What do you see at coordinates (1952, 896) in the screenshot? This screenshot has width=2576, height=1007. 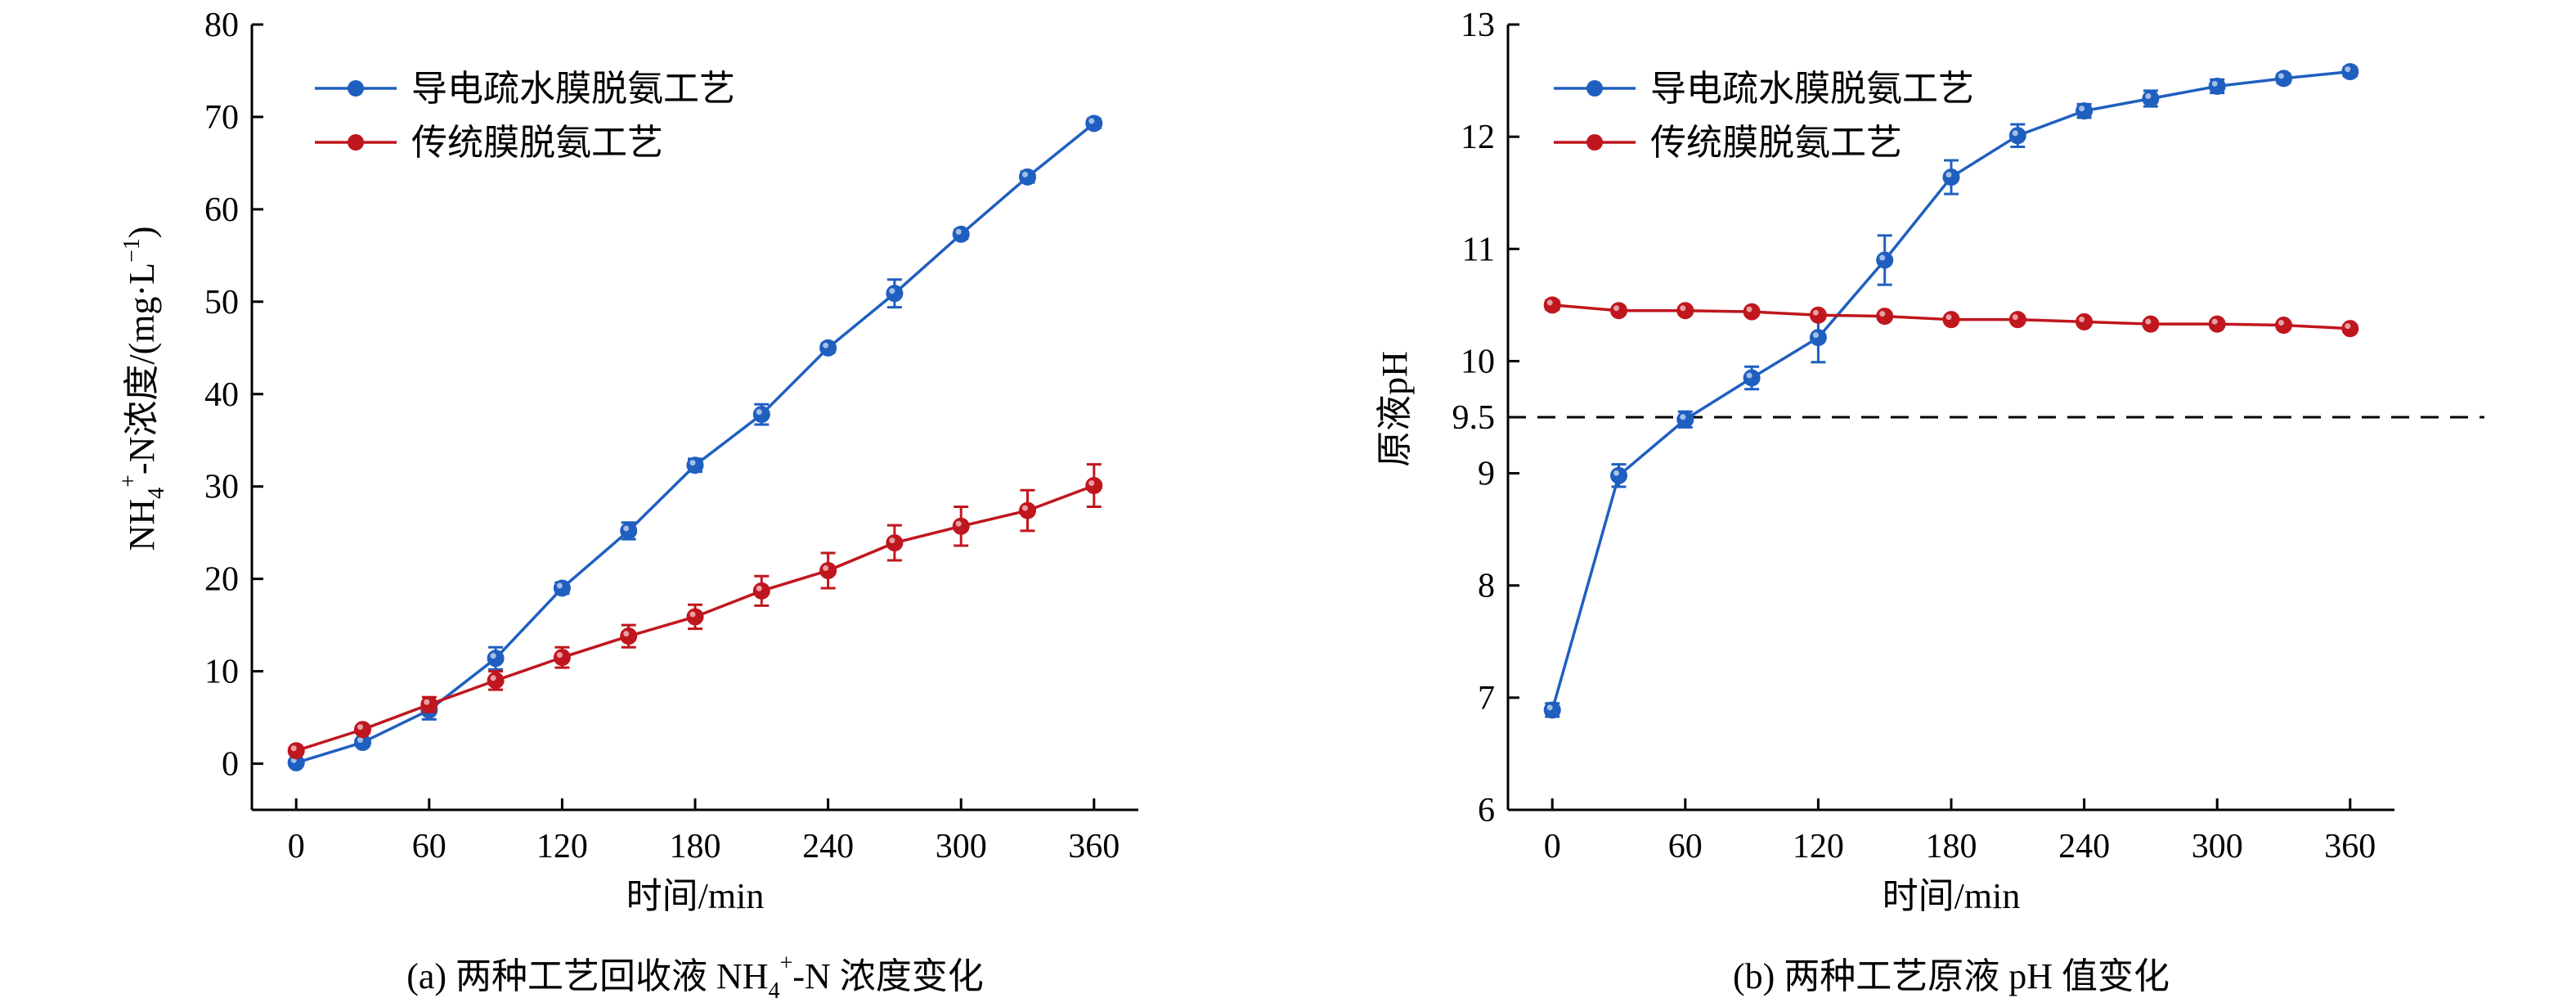 I see `panel-b-x-axis-title: 时间/min` at bounding box center [1952, 896].